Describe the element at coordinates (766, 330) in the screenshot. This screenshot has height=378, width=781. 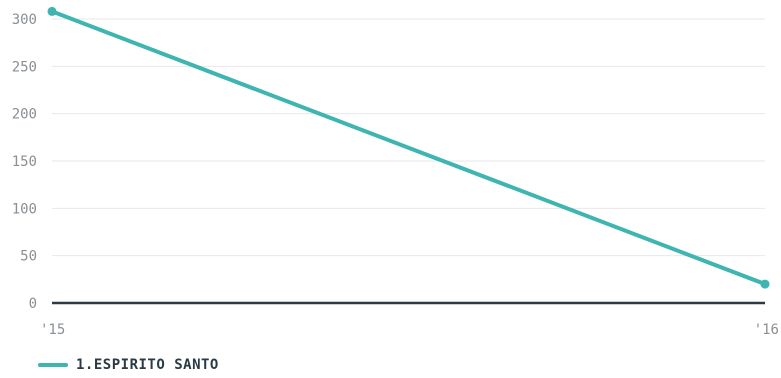
I see `x-tick-label-1: '16` at that location.